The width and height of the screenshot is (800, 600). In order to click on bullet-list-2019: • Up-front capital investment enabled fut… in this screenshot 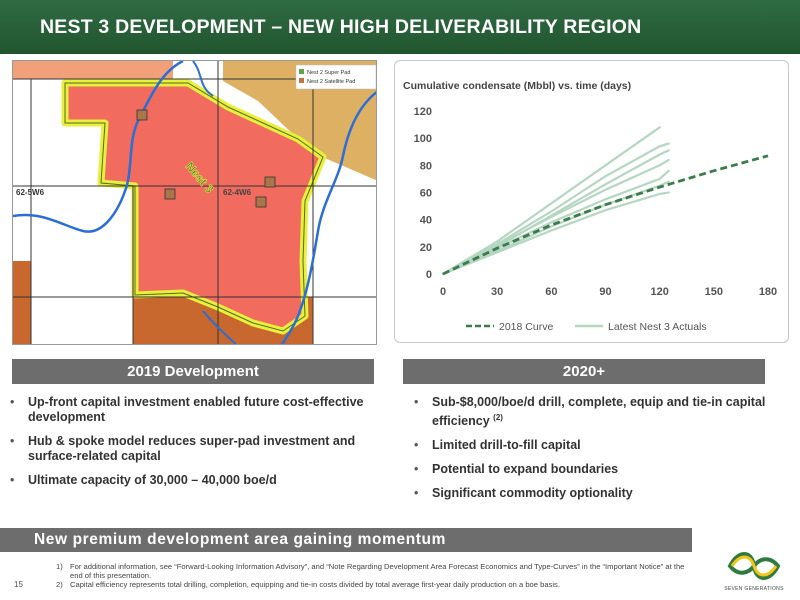, I will do `click(188, 446)`.